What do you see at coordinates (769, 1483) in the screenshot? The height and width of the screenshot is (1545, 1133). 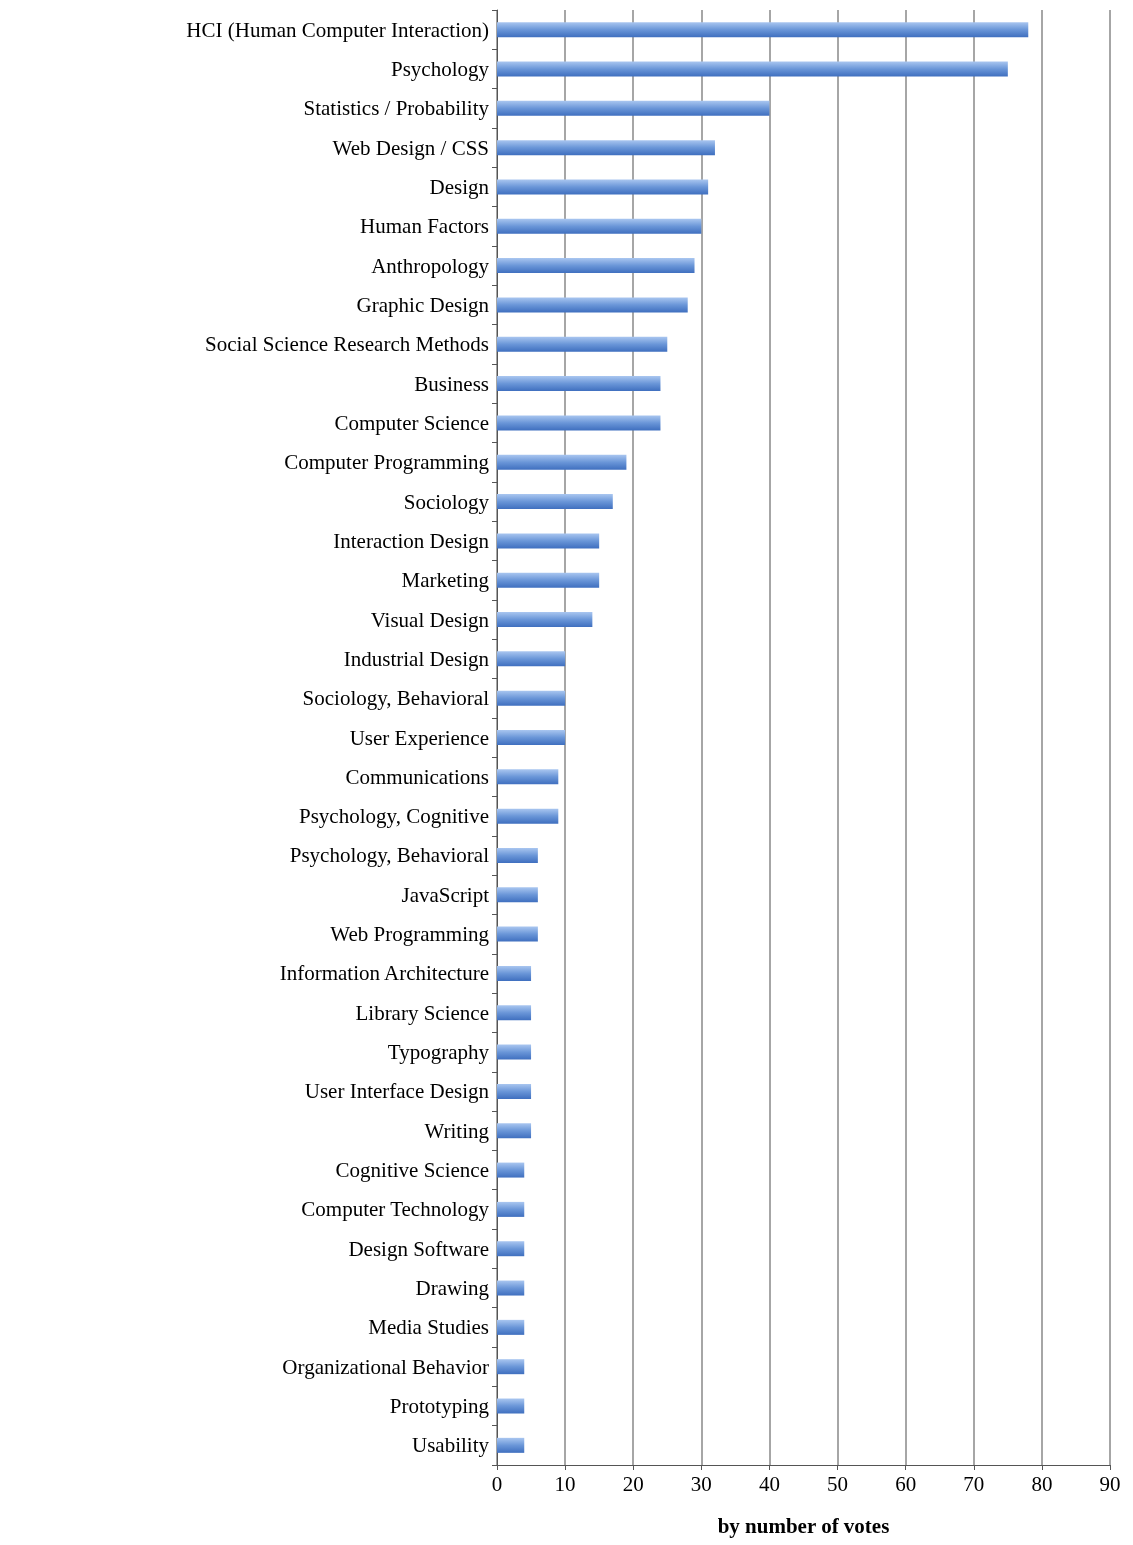 I see `x-tick-label: 40` at bounding box center [769, 1483].